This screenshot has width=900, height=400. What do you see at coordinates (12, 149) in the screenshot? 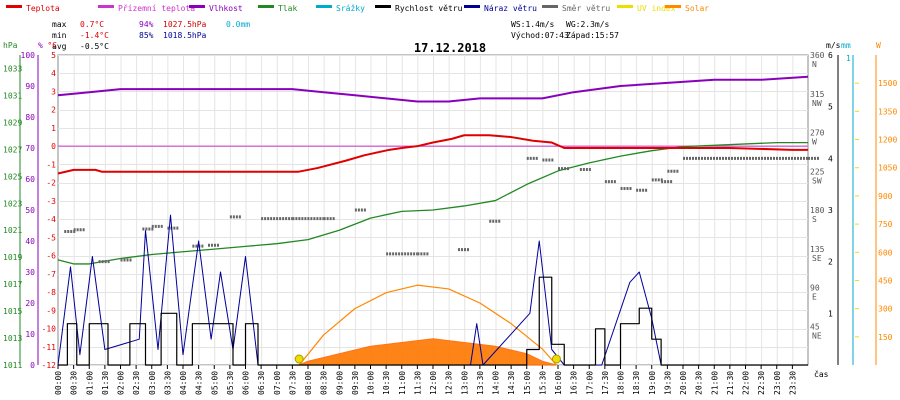
I see `axis-hpa-tick: 1027` at bounding box center [12, 149].